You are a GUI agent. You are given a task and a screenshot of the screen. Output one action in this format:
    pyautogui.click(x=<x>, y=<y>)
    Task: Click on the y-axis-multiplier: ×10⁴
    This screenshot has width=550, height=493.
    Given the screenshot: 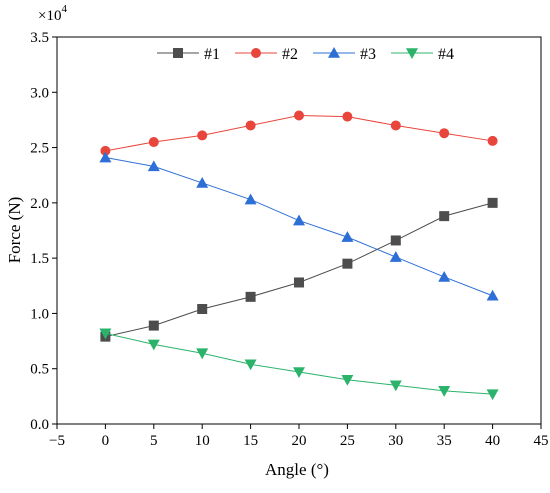 What is the action you would take?
    pyautogui.click(x=52, y=13)
    